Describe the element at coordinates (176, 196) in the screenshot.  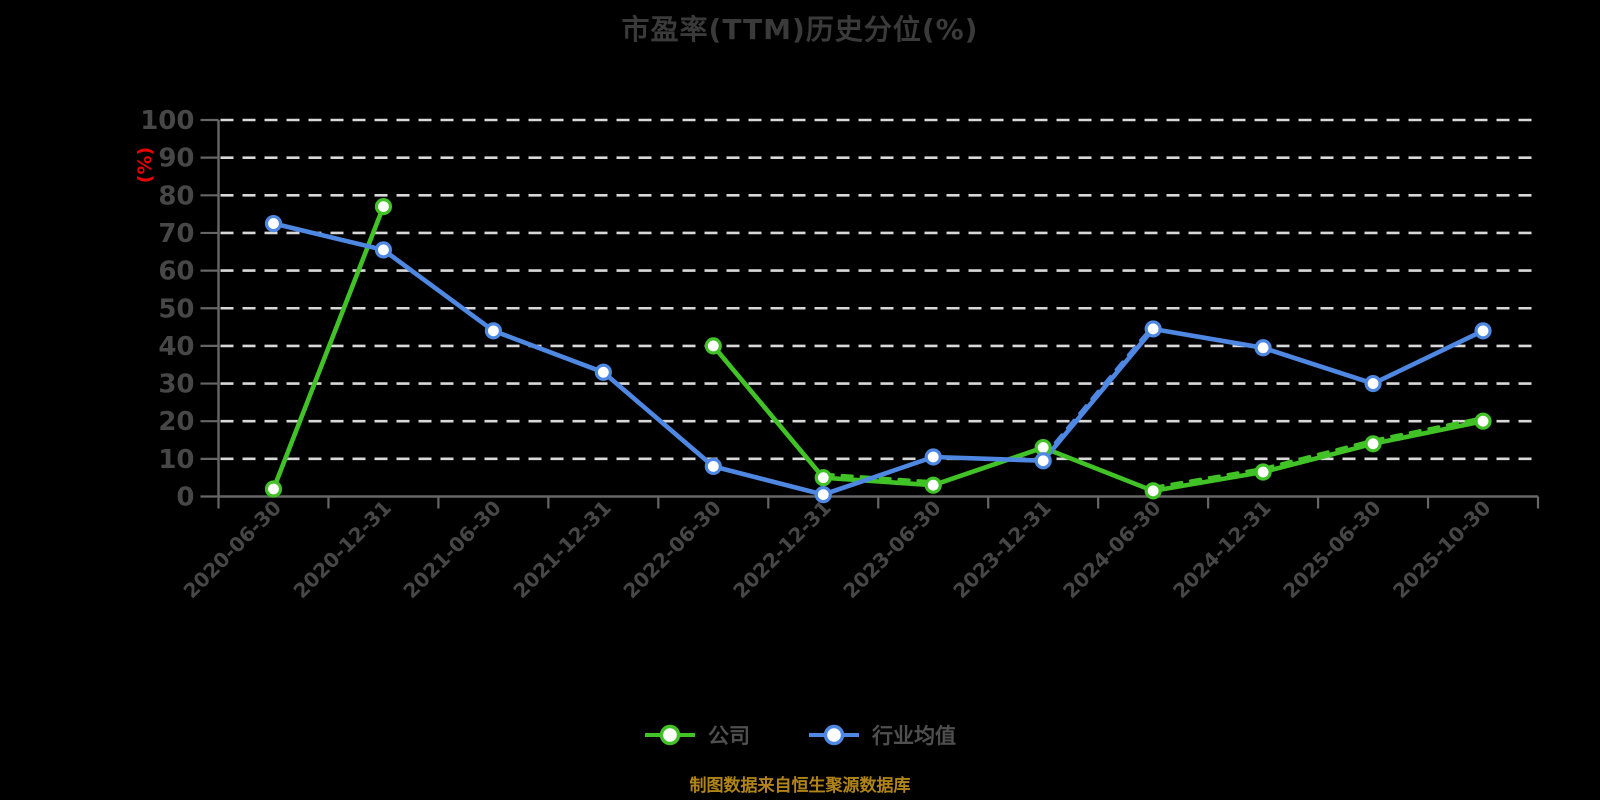
I see `y-tick-label: 80` at that location.